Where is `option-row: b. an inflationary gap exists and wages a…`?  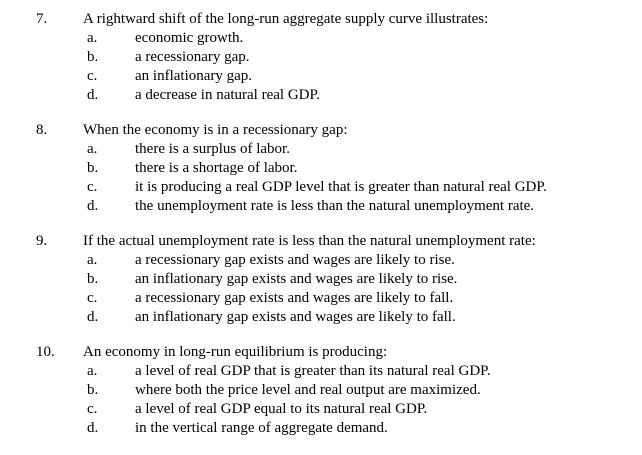 option-row: b. an inflationary gap exists and wages a… is located at coordinates (321, 279).